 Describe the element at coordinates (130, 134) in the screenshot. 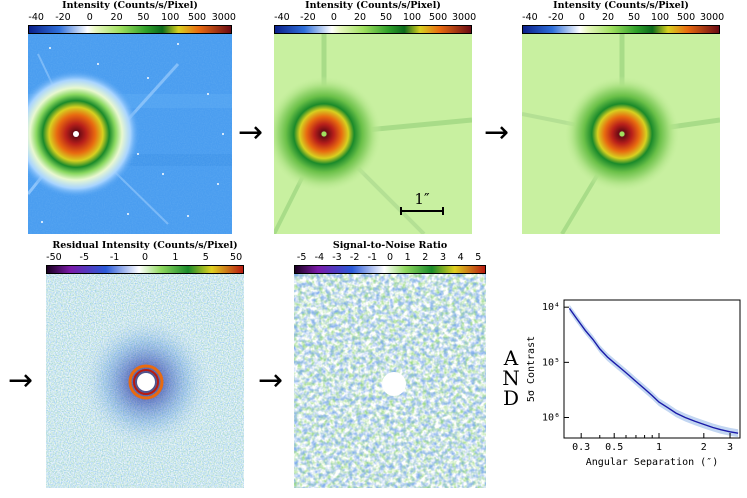

I see `raw-image` at that location.